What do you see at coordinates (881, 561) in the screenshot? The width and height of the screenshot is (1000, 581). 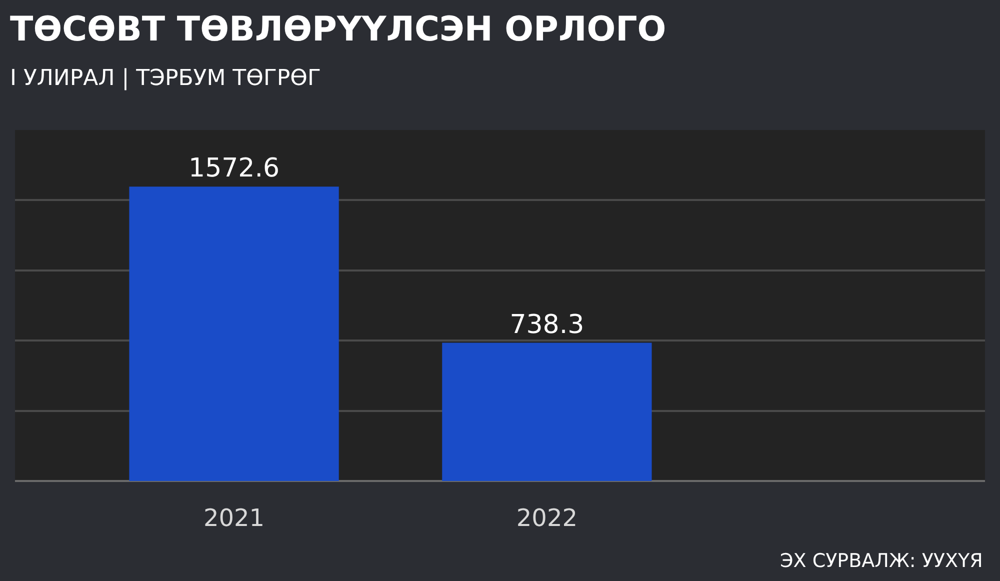 I see `text: ЭХ СУРВАЛЖ: УУХҮЯ` at bounding box center [881, 561].